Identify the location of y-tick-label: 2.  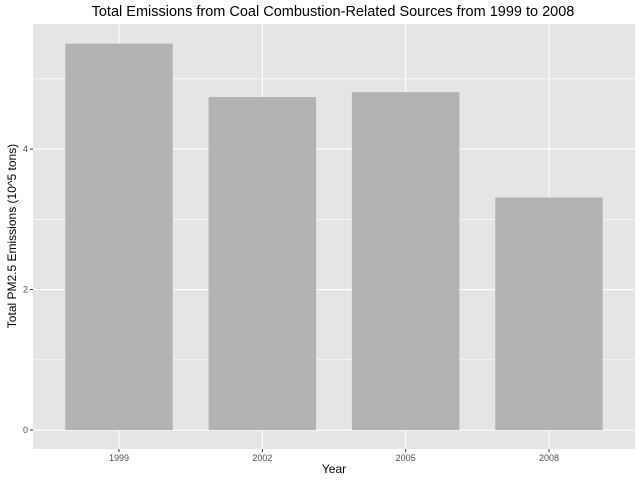
(25, 290).